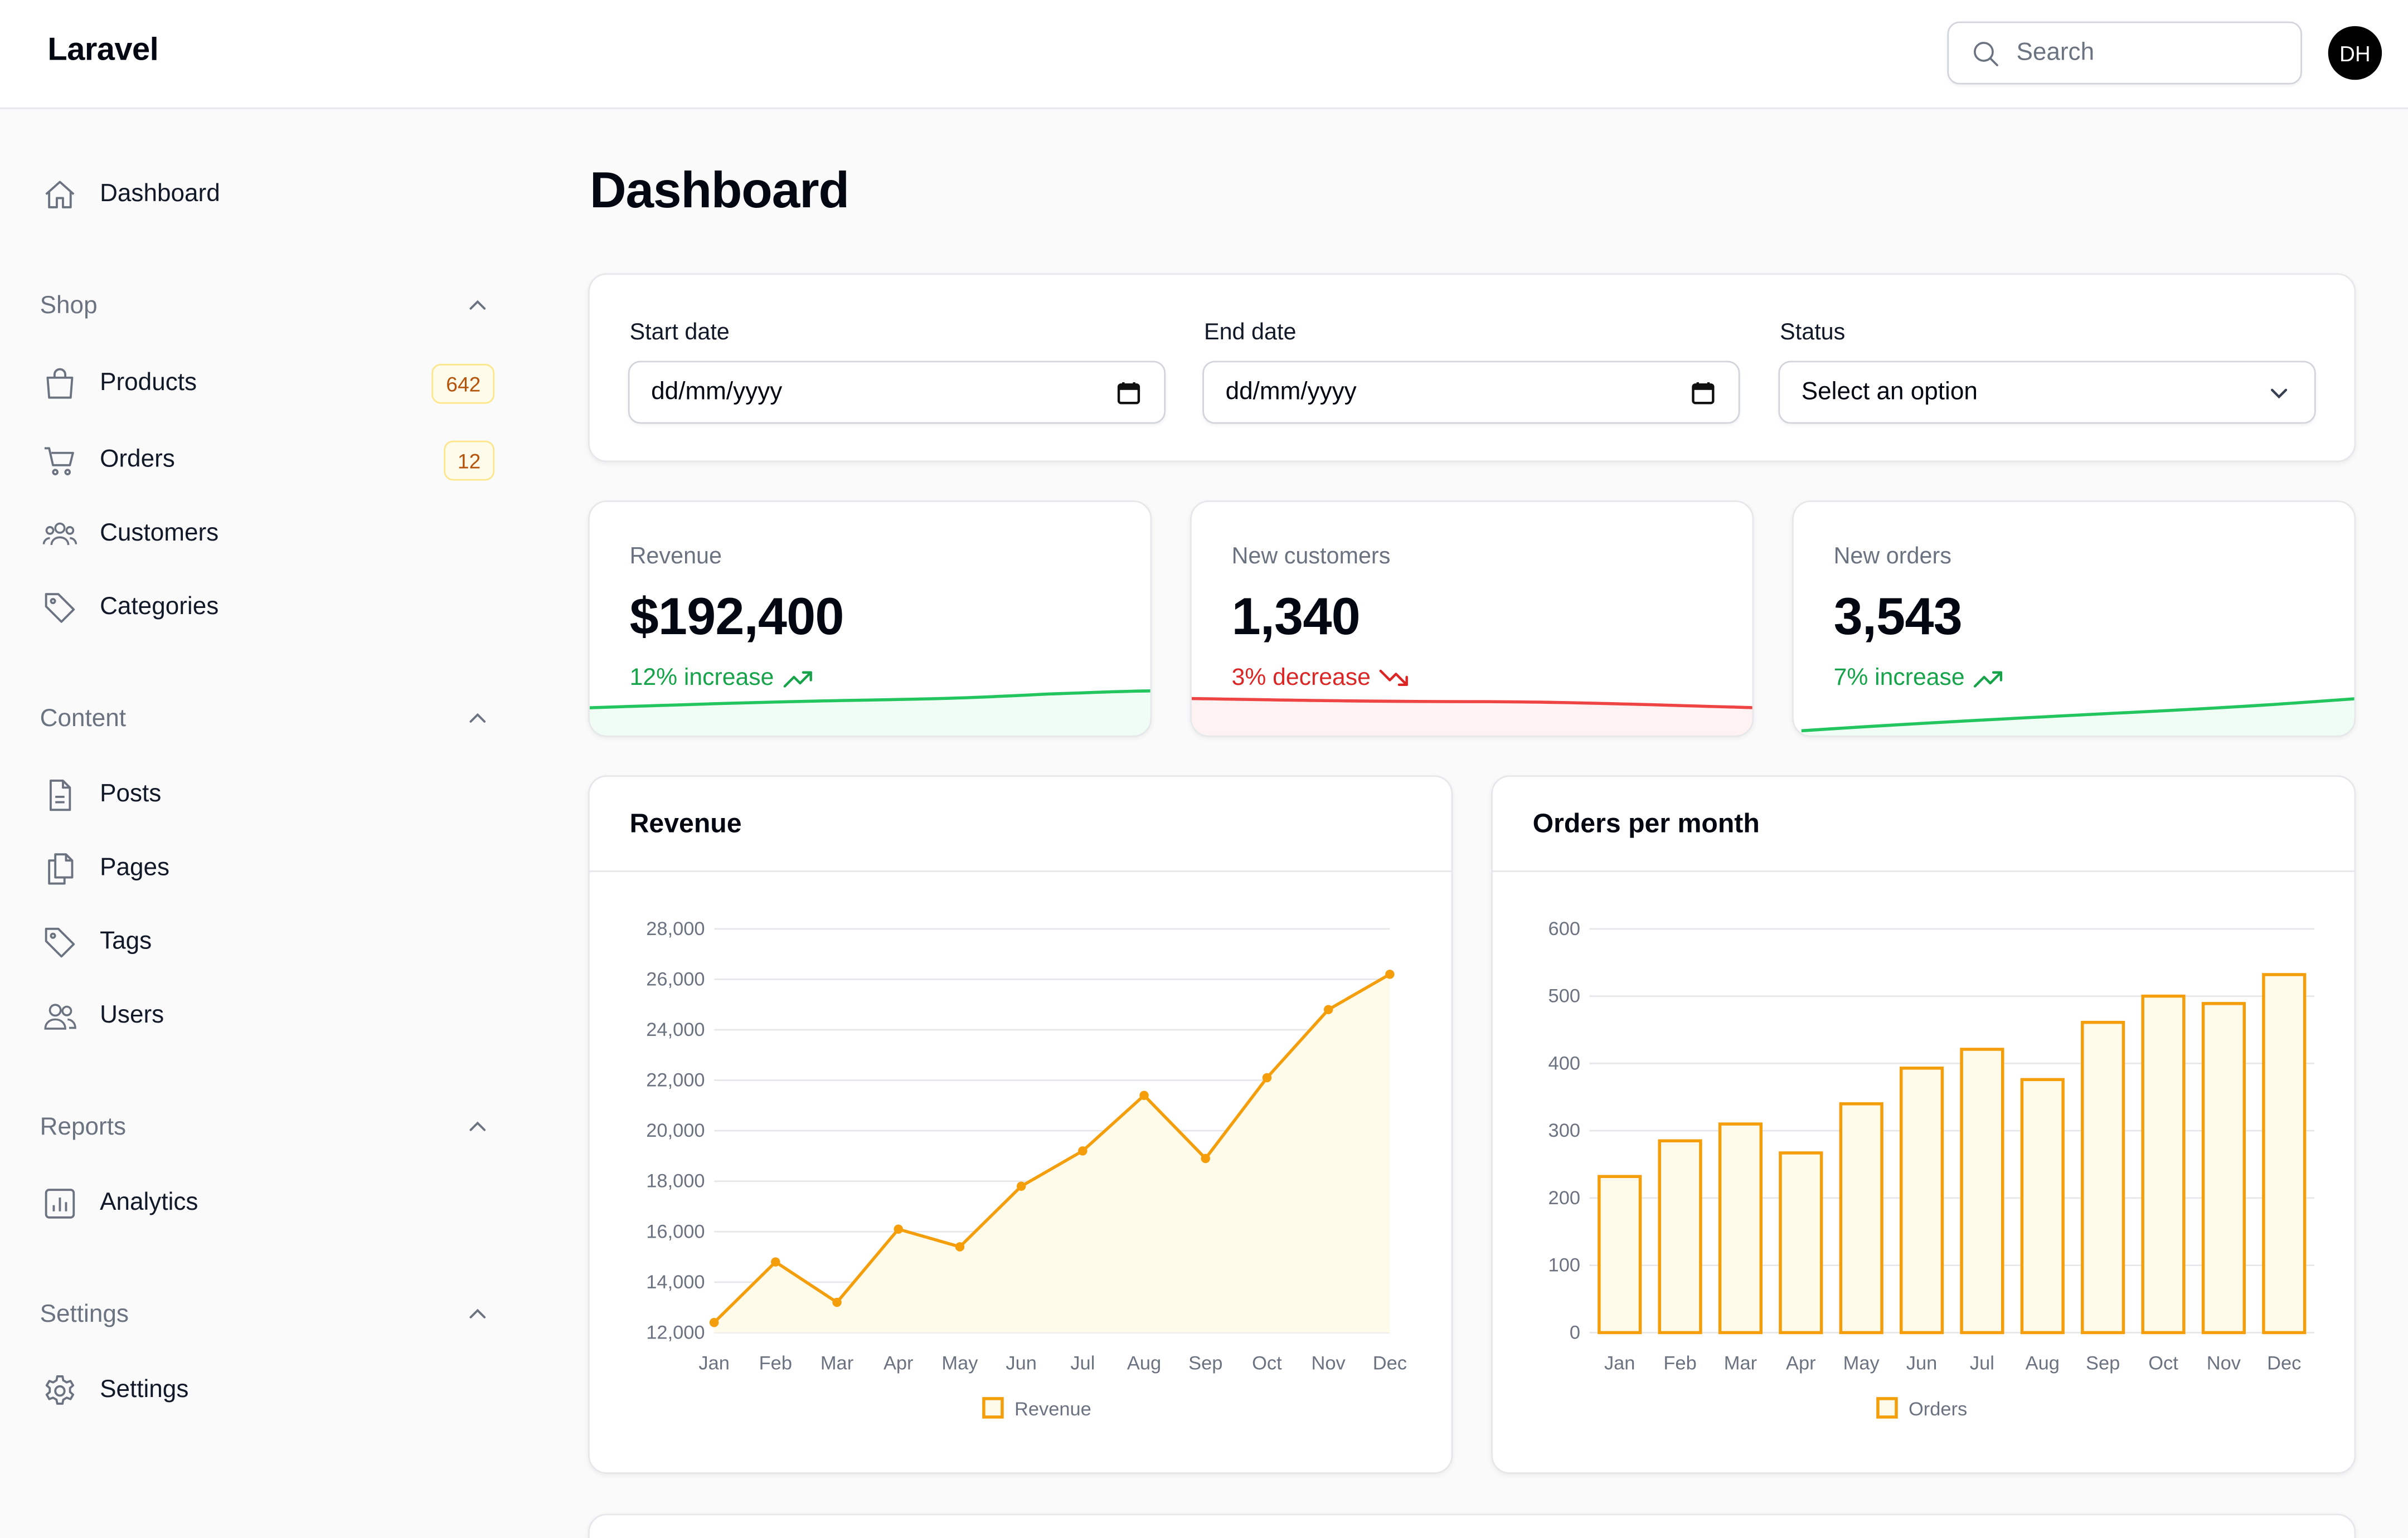  What do you see at coordinates (897, 392) in the screenshot?
I see `start-date-input: dd/mm/yyyy` at bounding box center [897, 392].